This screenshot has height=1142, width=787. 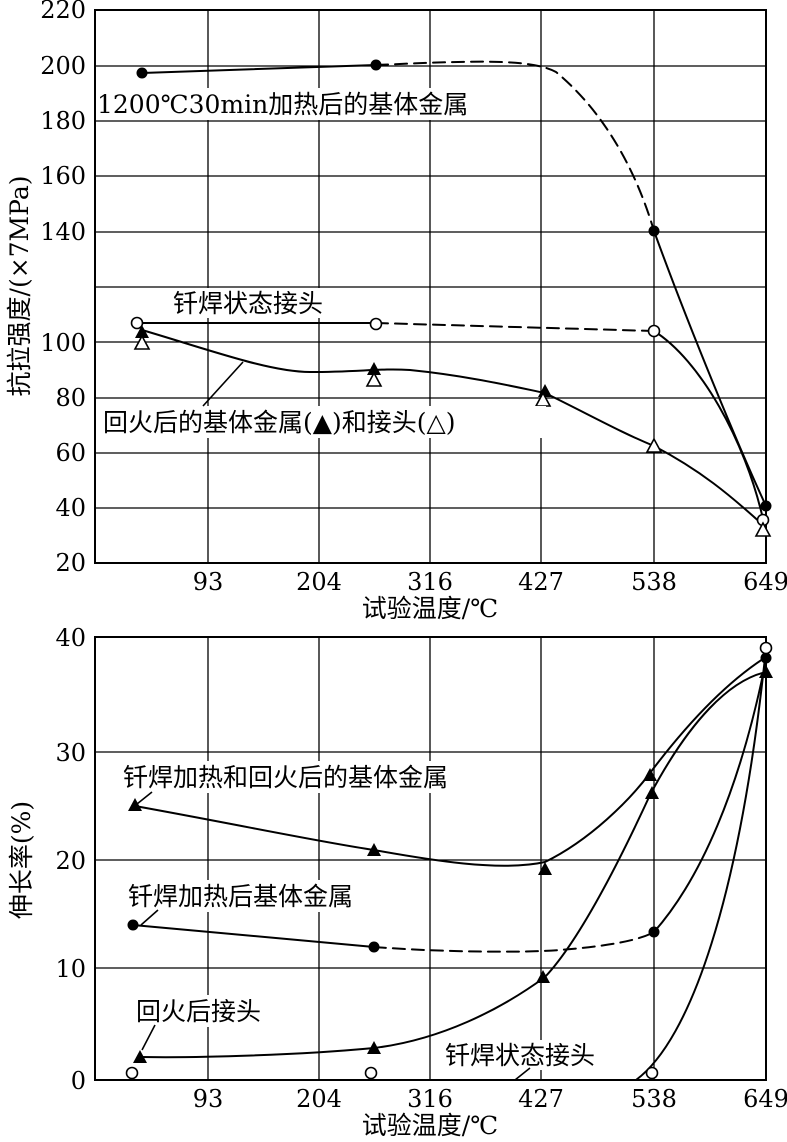 I want to click on strength-x-tick-538: 538, so click(x=654, y=582).